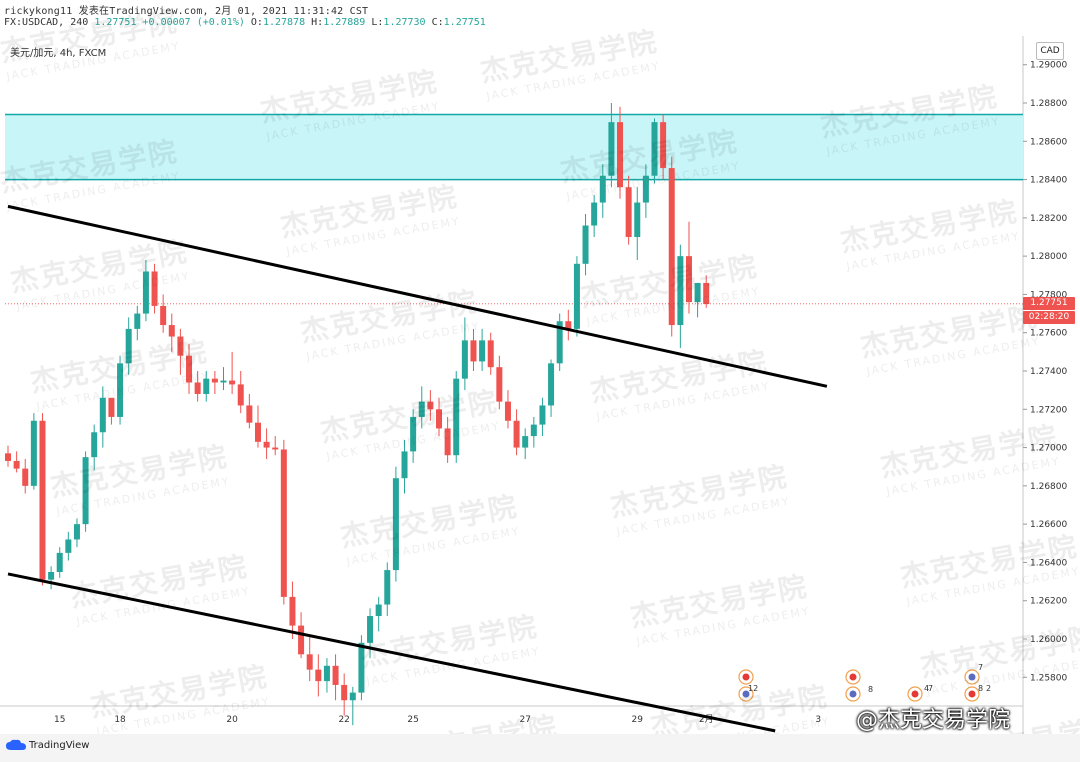  What do you see at coordinates (540, 748) in the screenshot?
I see `footer-bar` at bounding box center [540, 748].